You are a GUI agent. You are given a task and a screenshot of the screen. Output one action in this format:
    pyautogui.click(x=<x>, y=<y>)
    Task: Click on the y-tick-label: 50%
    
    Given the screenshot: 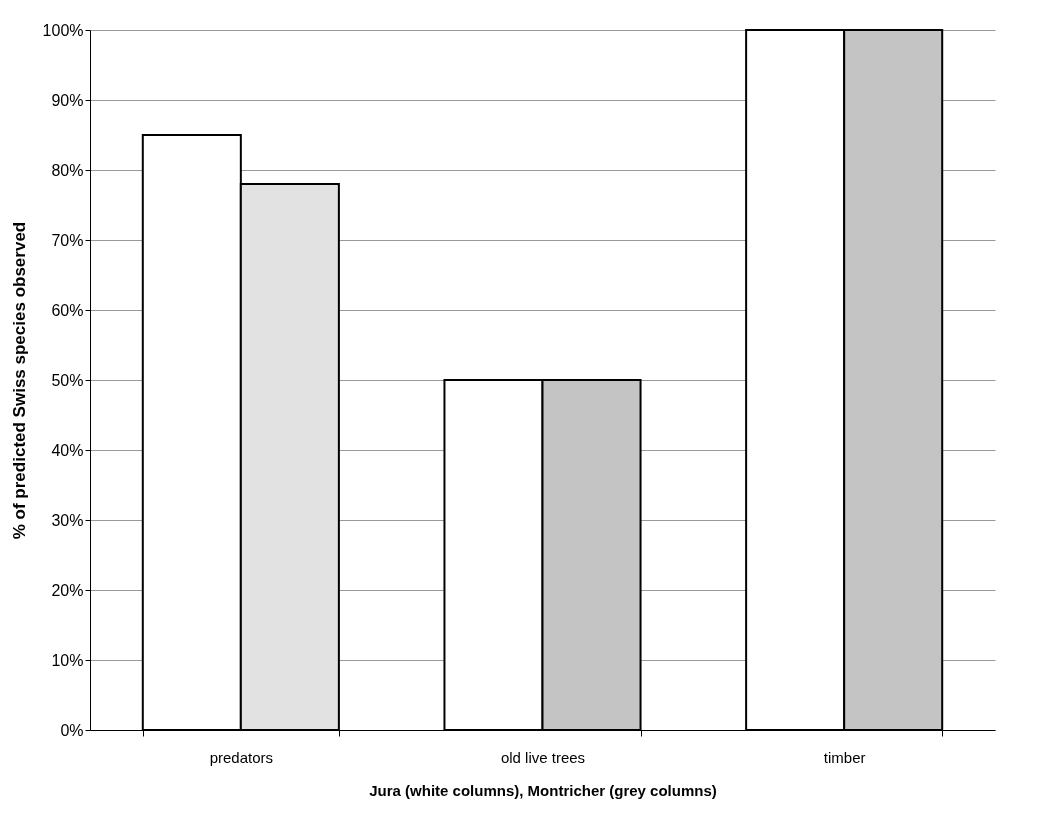 What is the action you would take?
    pyautogui.click(x=67, y=380)
    